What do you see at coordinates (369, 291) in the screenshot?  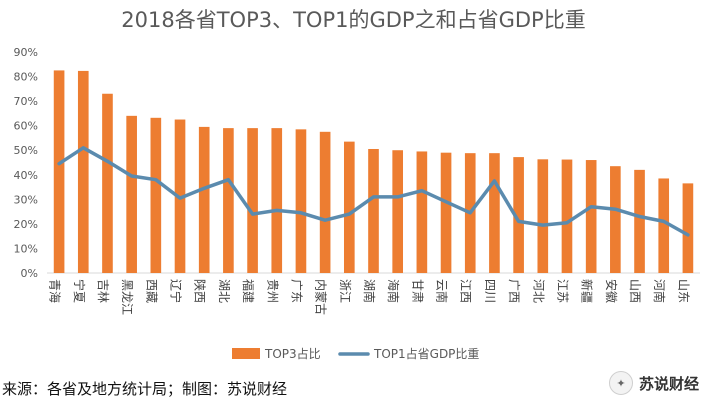 I see `x-tick-label: 湖南` at bounding box center [369, 291].